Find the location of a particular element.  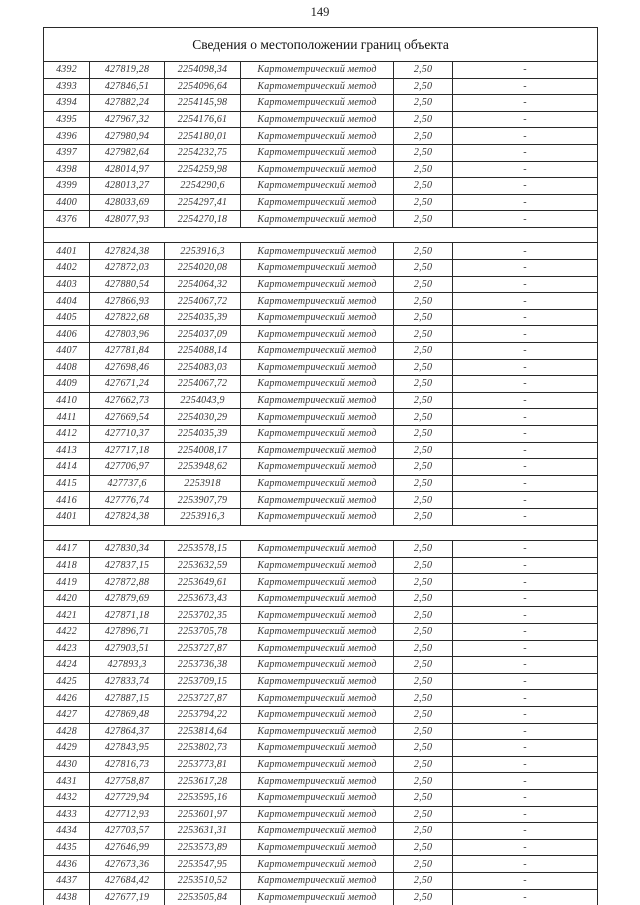

cell-point-number: 4409 is located at coordinates (66, 384).